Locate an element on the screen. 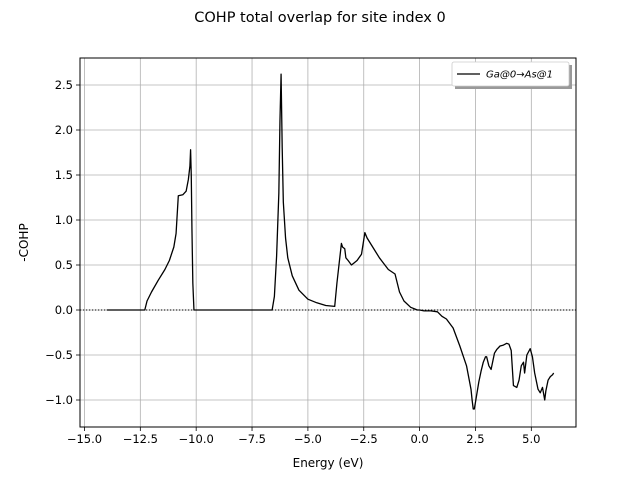 The image size is (640, 480). legend: Ga@0→As@1 is located at coordinates (511, 75).